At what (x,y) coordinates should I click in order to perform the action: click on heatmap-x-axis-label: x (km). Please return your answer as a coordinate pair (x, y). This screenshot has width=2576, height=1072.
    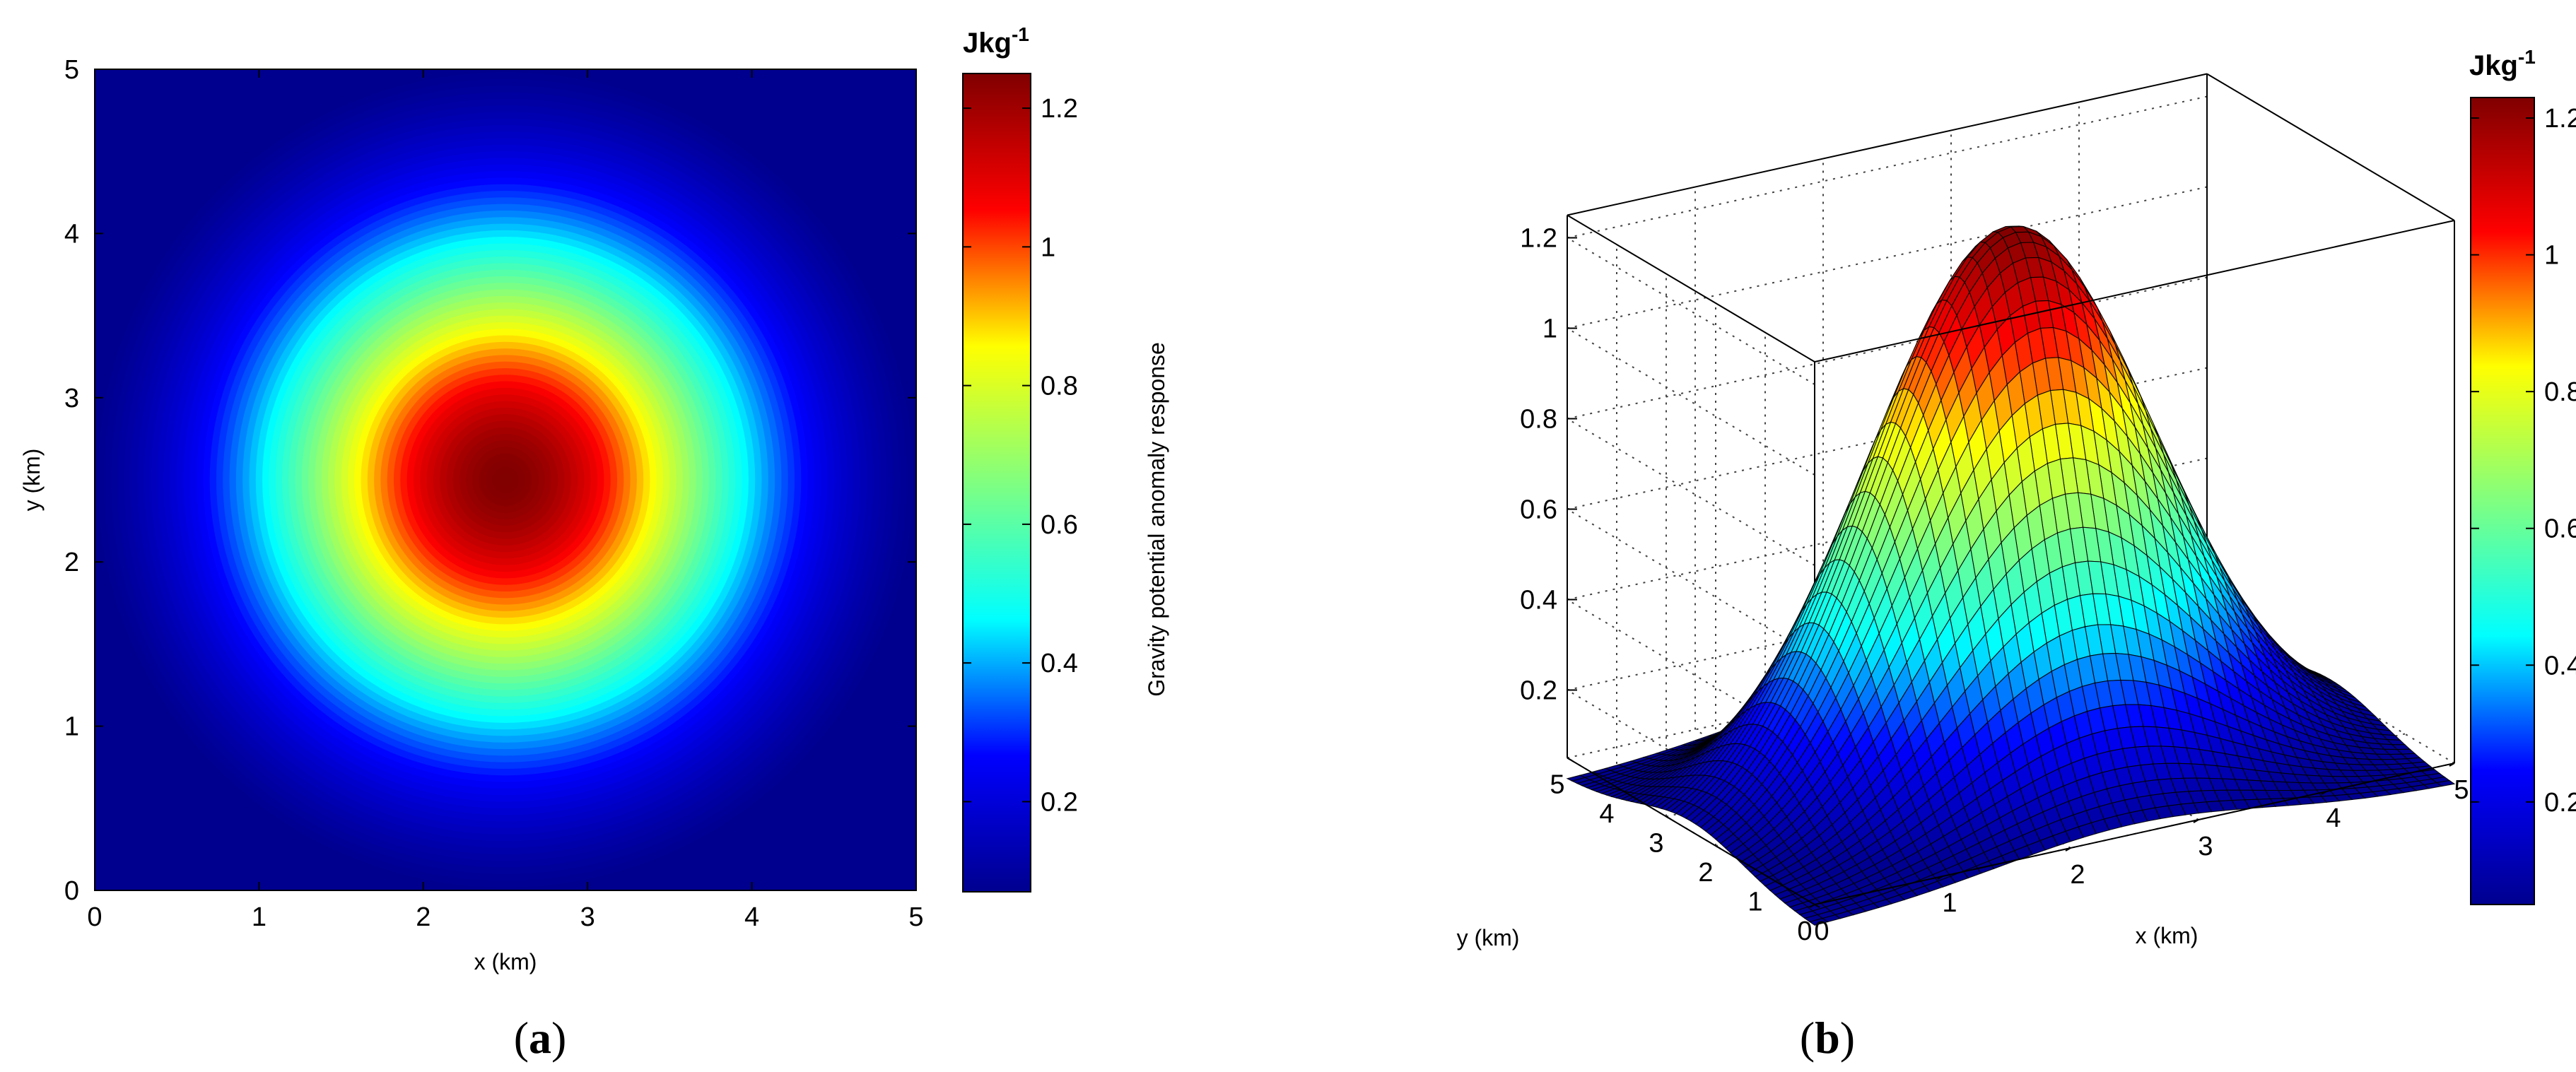
    Looking at the image, I should click on (505, 962).